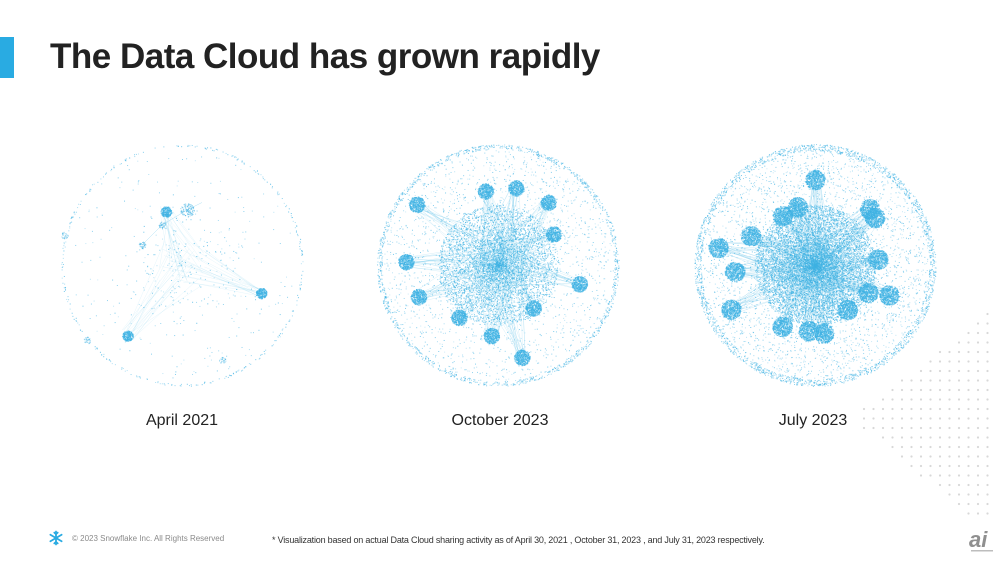 This screenshot has height=561, width=1000. What do you see at coordinates (813, 420) in the screenshot?
I see `viz-label: July 2023` at bounding box center [813, 420].